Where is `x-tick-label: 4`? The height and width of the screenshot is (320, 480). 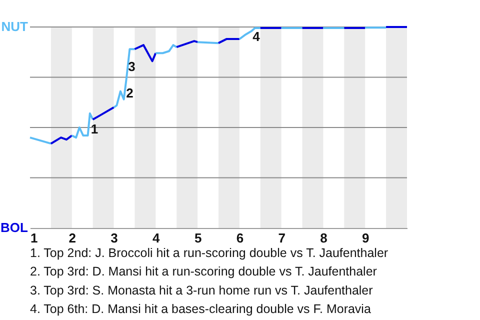 x-tick-label: 4 is located at coordinates (156, 238).